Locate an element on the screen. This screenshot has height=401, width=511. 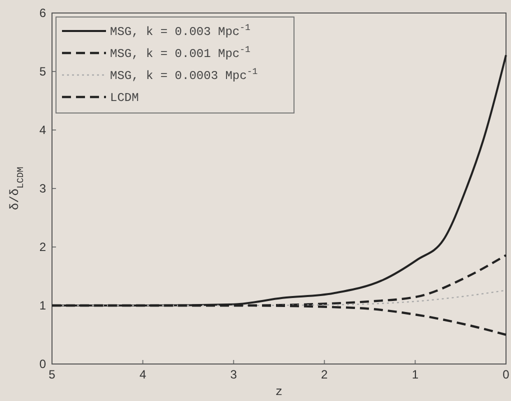
y-tick-label: 2 is located at coordinates (42, 247).